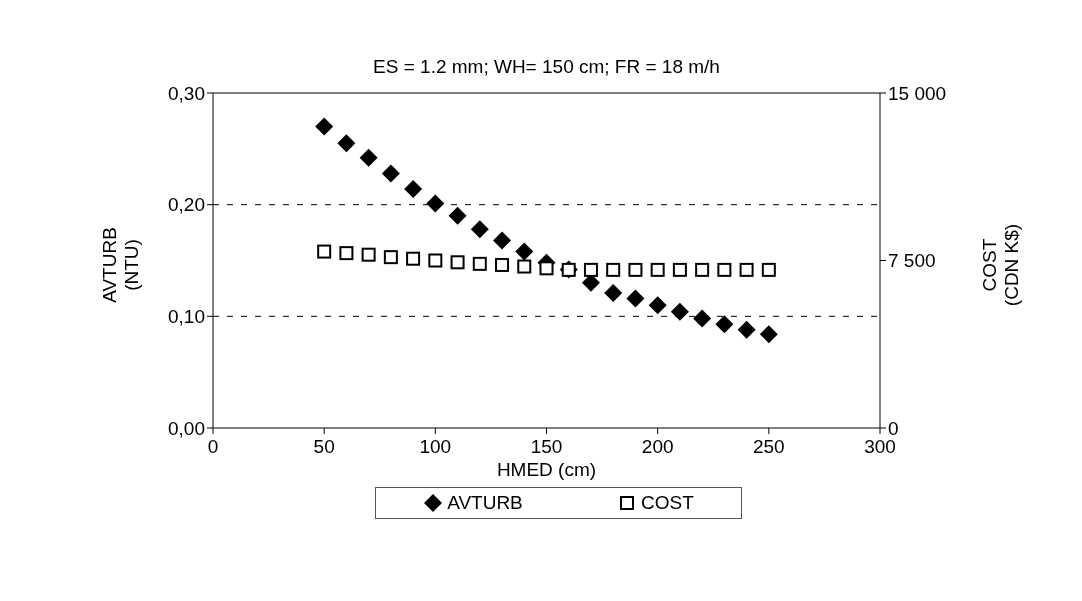  Describe the element at coordinates (186, 93) in the screenshot. I see `y-tick-label: 0,30` at that location.